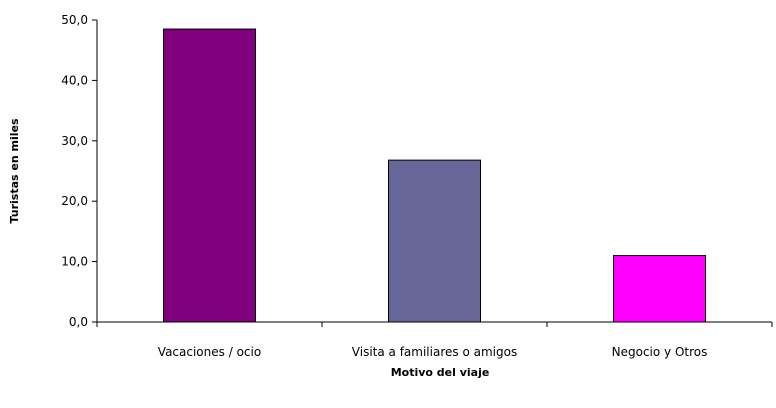 Image resolution: width=776 pixels, height=408 pixels. What do you see at coordinates (74, 201) in the screenshot?
I see `y-tick-label: 20,0` at bounding box center [74, 201].